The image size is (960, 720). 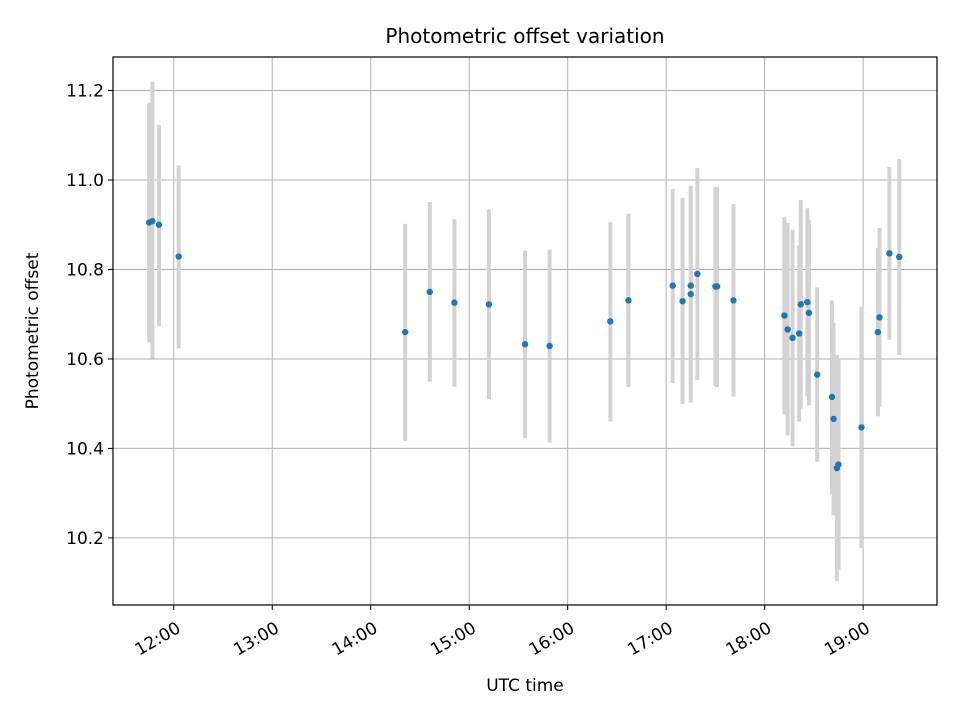 What do you see at coordinates (85, 360) in the screenshot?
I see `y-tick-label: 10.6` at bounding box center [85, 360].